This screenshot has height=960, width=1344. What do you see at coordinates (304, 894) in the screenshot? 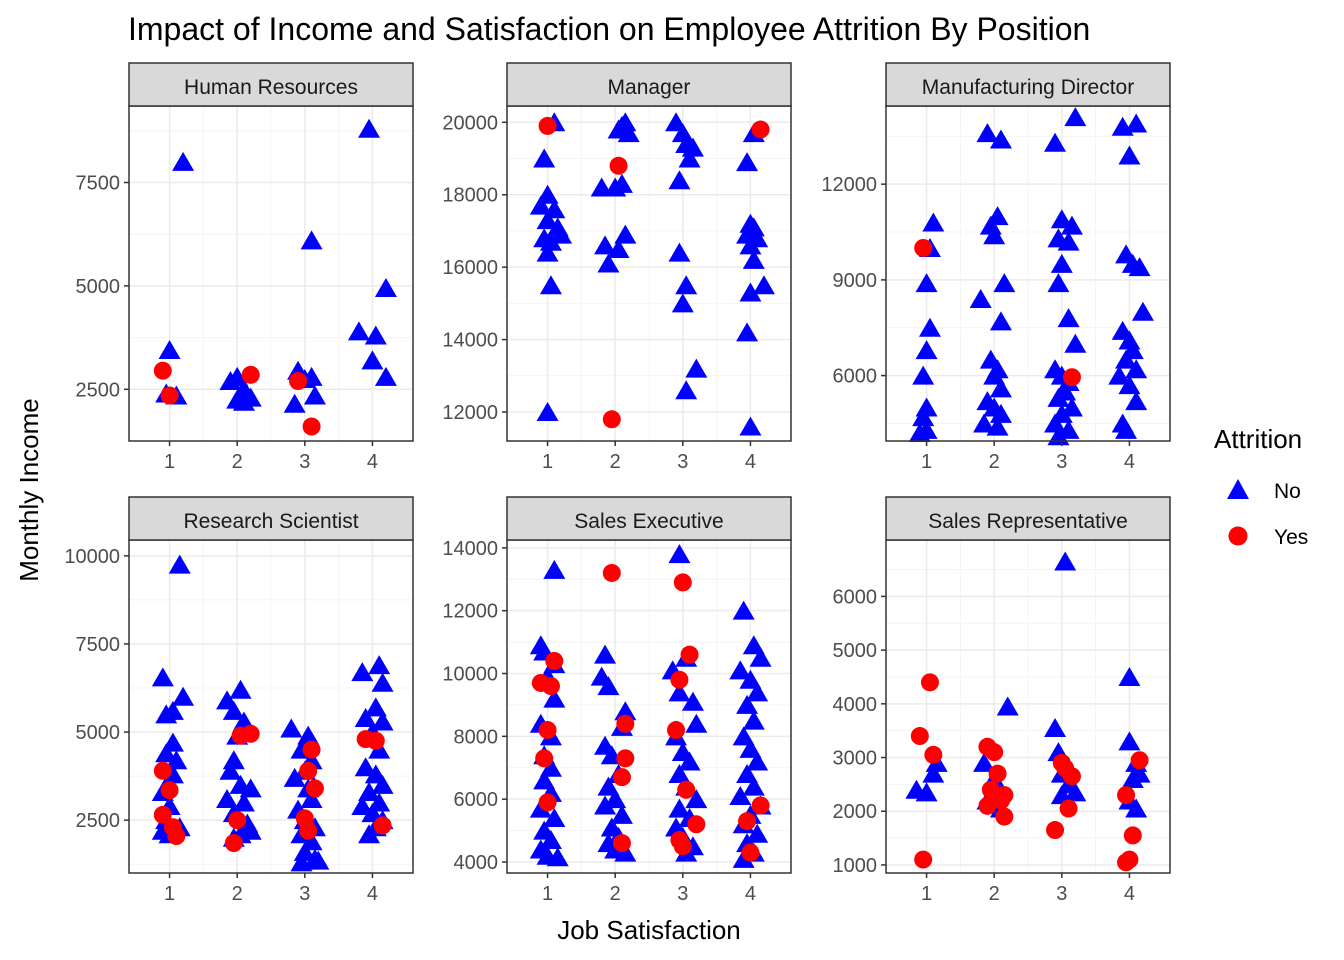
I see `x-tick-label: 3` at bounding box center [304, 894].